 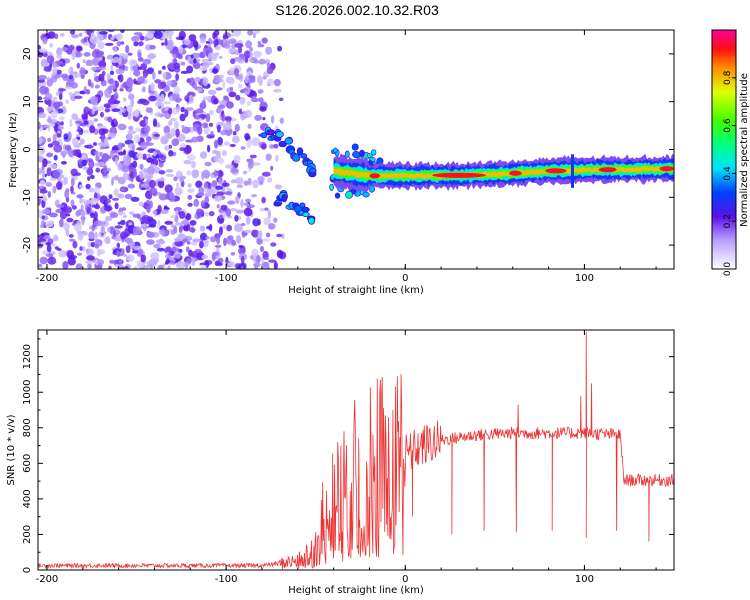 I want to click on snr-ytick-label: 600, so click(x=27, y=463).